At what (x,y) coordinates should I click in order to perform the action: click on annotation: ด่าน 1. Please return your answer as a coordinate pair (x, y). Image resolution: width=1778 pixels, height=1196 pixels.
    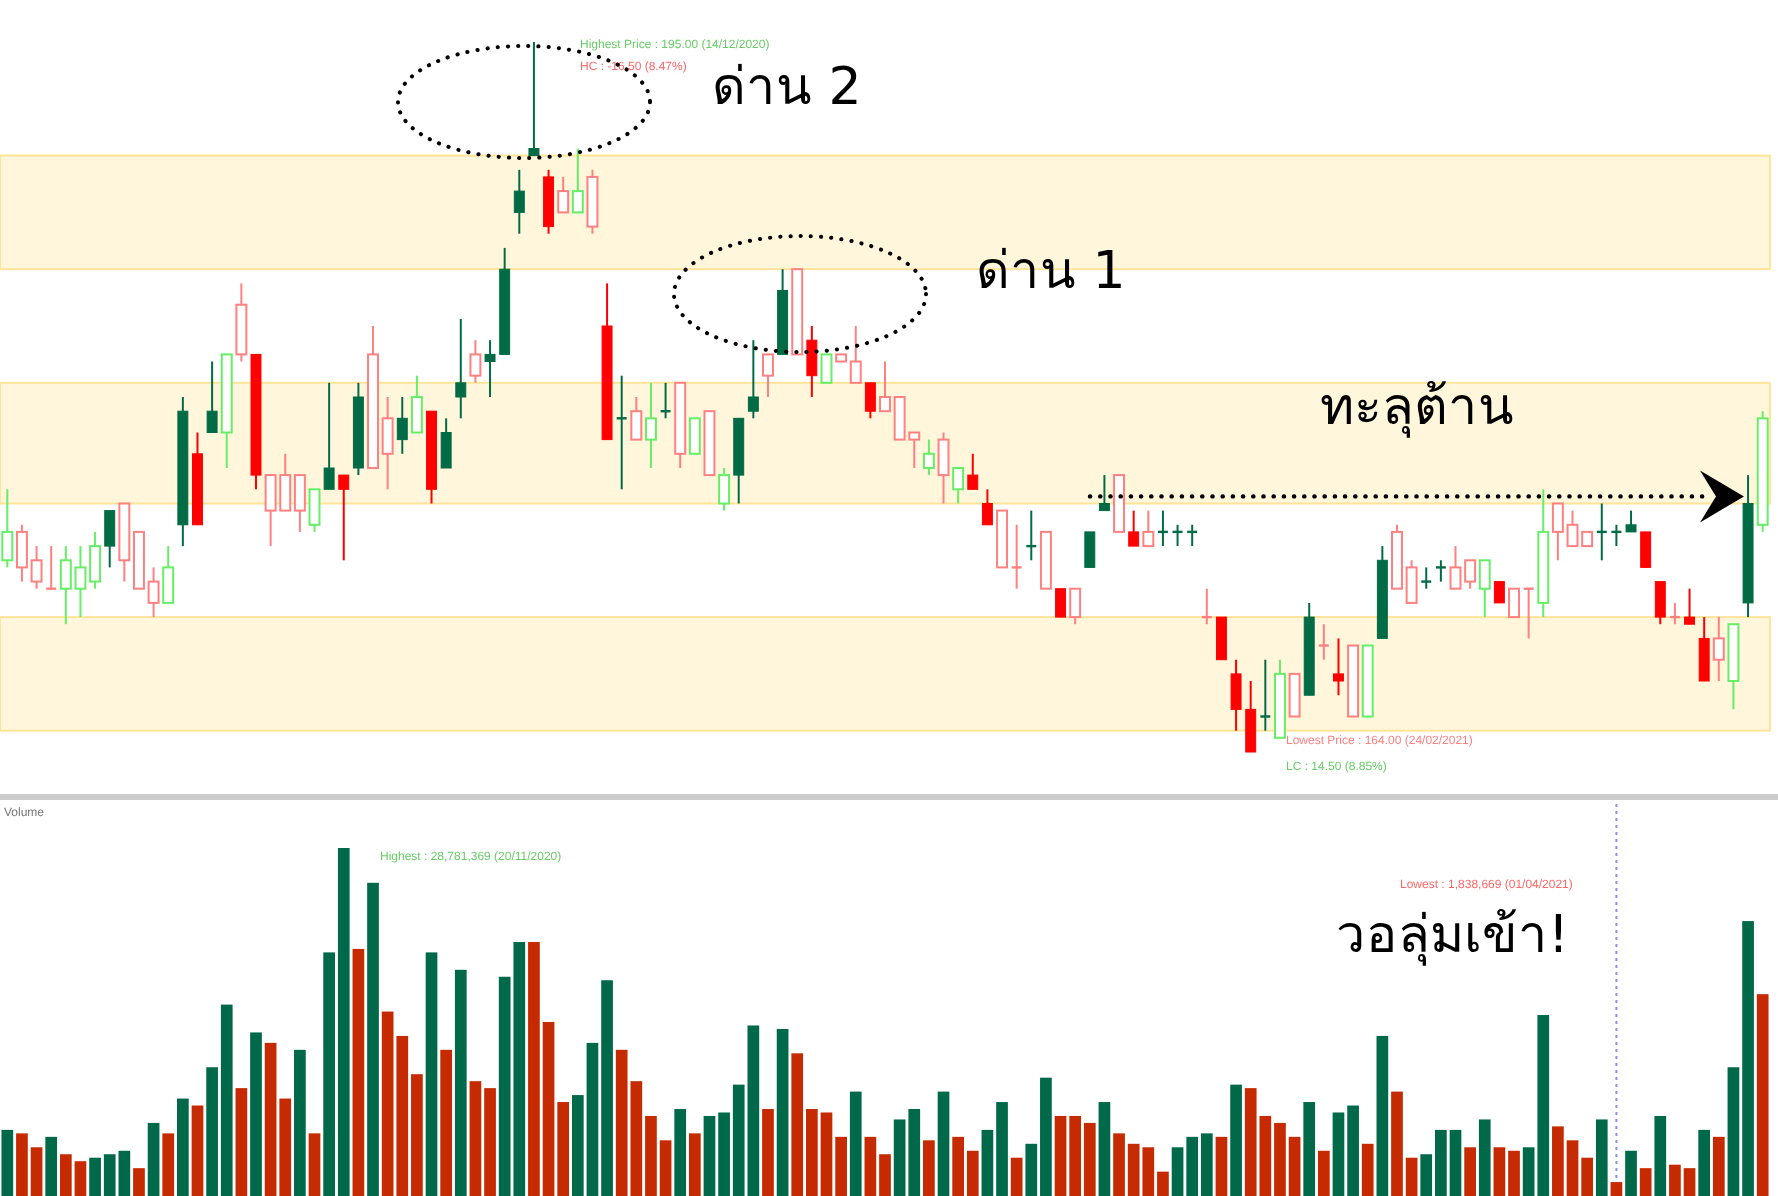
    Looking at the image, I should click on (1051, 272).